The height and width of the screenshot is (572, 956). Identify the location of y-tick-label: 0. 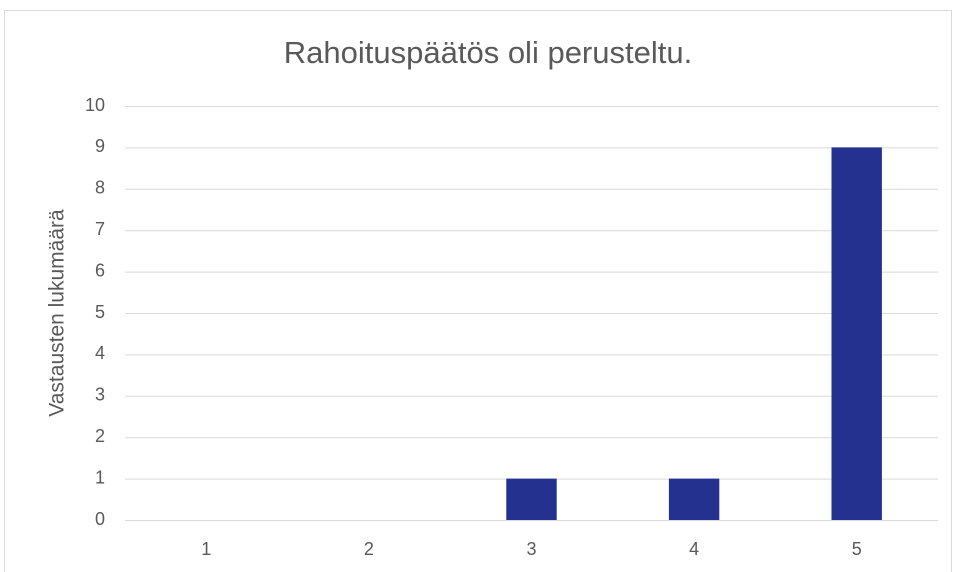
(100, 519).